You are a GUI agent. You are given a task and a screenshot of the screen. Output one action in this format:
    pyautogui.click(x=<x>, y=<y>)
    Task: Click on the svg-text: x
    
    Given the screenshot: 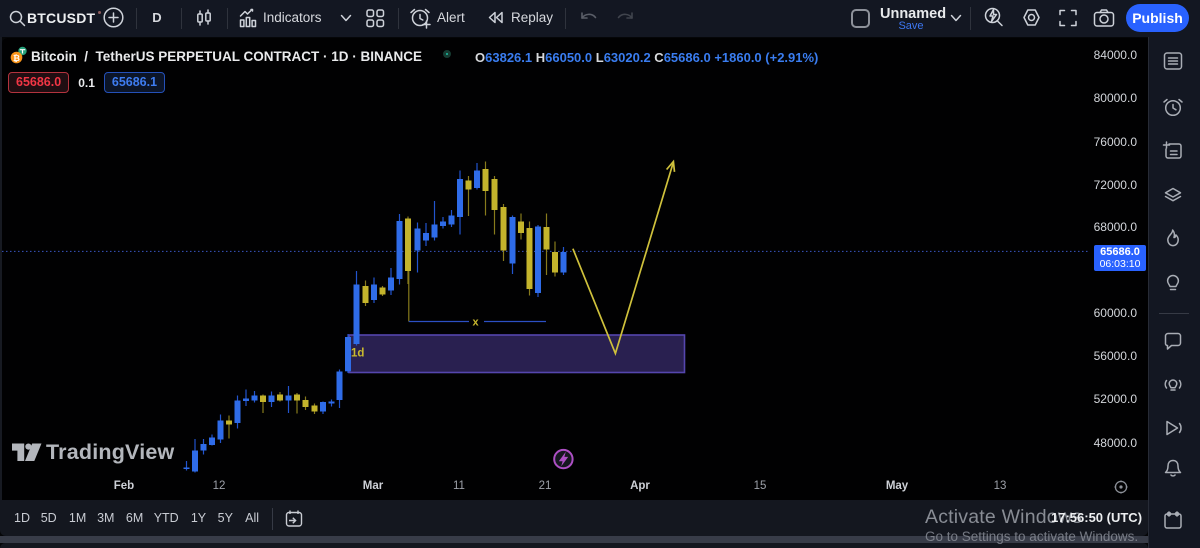 What is the action you would take?
    pyautogui.click(x=476, y=323)
    